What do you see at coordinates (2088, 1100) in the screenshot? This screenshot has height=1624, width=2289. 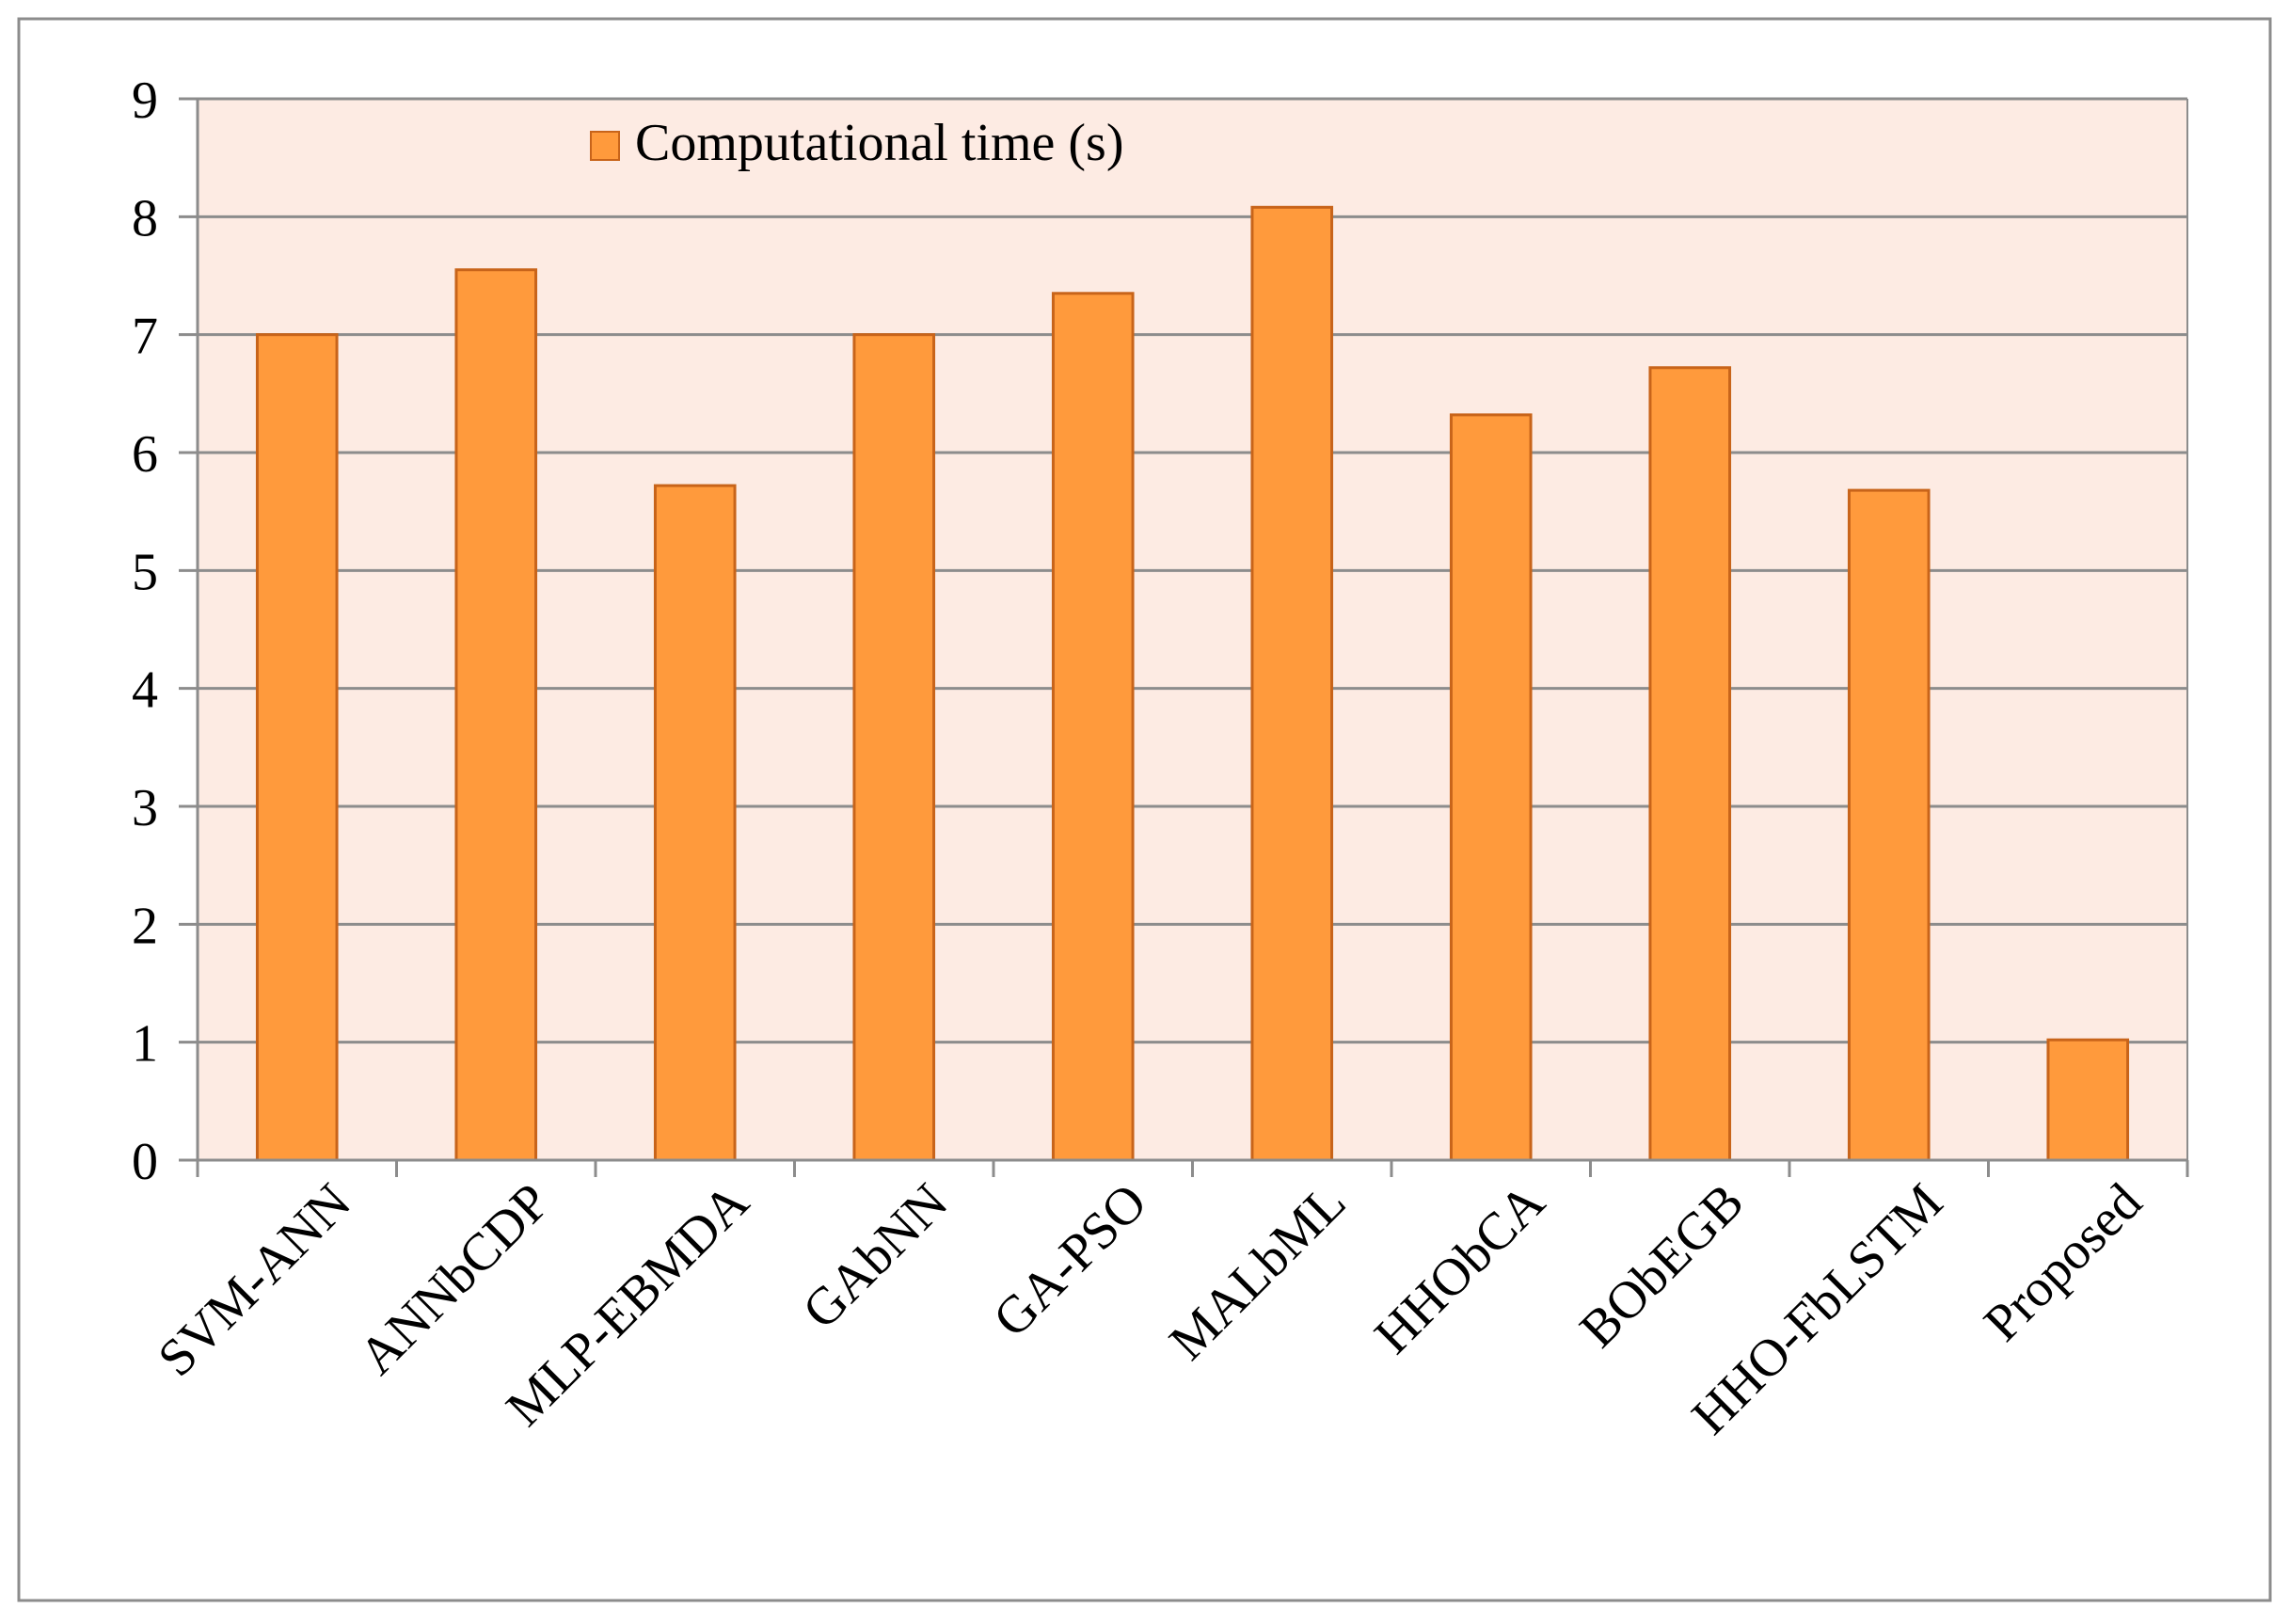 I see `bar-proposed` at bounding box center [2088, 1100].